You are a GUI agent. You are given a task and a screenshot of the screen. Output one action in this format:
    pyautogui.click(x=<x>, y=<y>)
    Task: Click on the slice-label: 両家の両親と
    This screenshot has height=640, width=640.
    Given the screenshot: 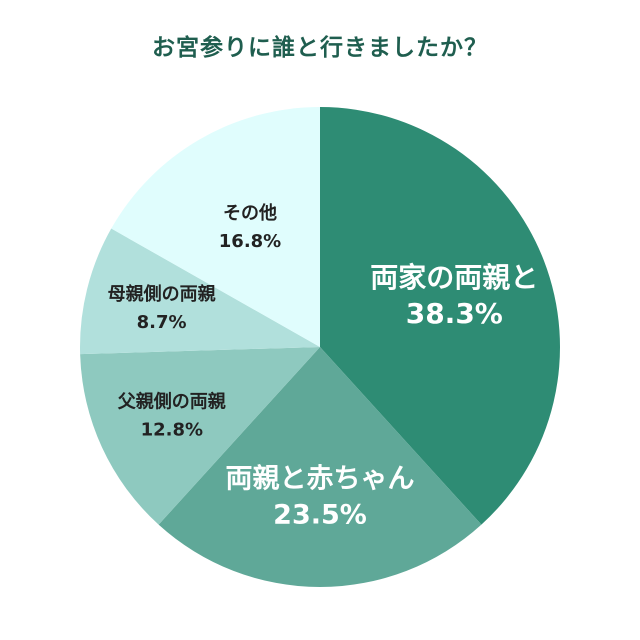 What is the action you would take?
    pyautogui.click(x=454, y=277)
    